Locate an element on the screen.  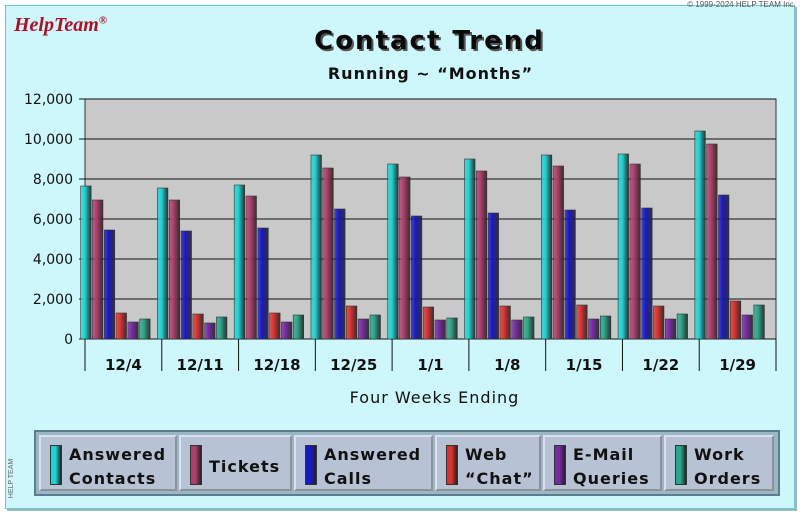
y-tick-label: 2,000 is located at coordinates (53, 300).